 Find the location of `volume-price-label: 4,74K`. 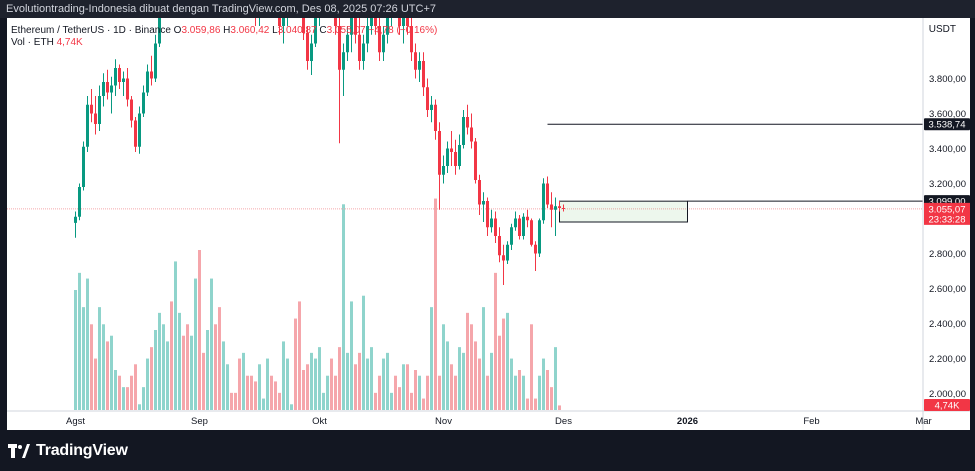

volume-price-label: 4,74K is located at coordinates (947, 406).